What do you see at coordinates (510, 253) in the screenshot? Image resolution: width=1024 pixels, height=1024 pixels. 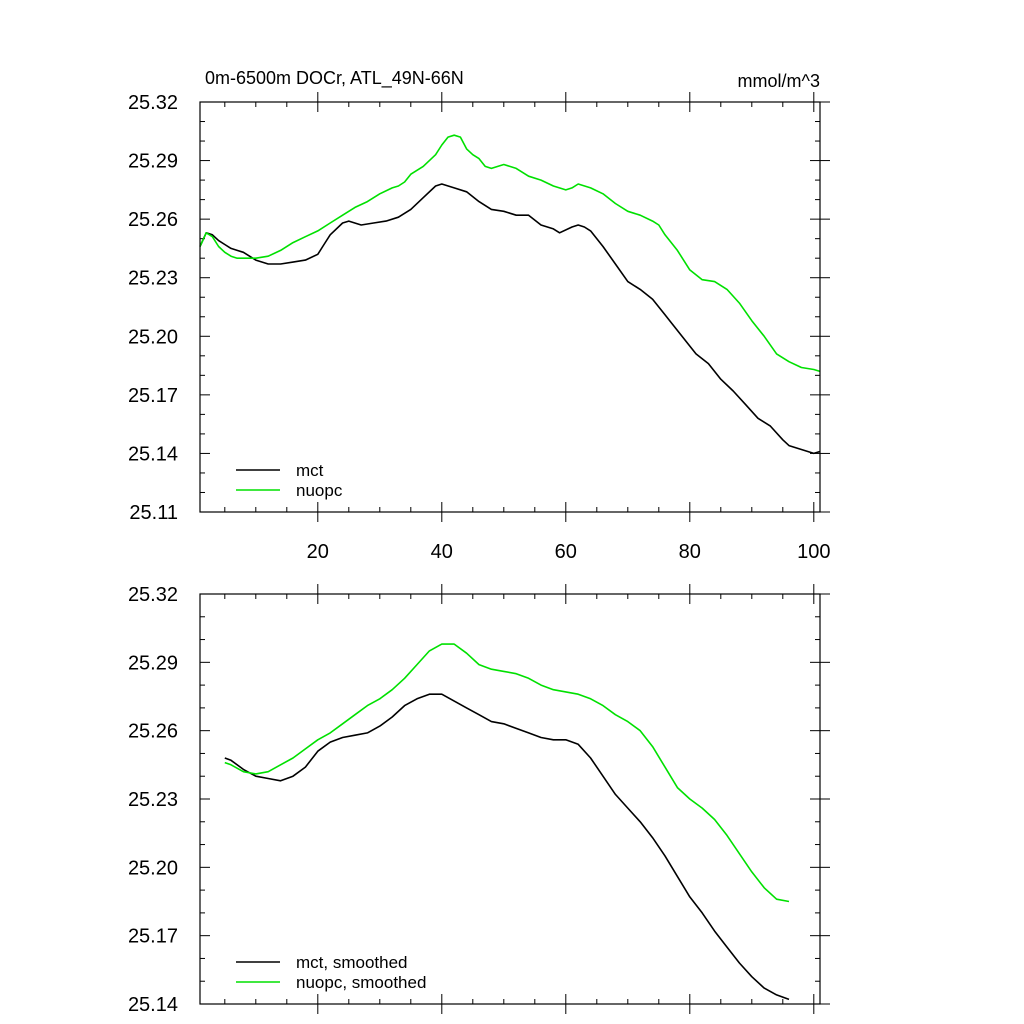 I see `series-line-nuopc` at bounding box center [510, 253].